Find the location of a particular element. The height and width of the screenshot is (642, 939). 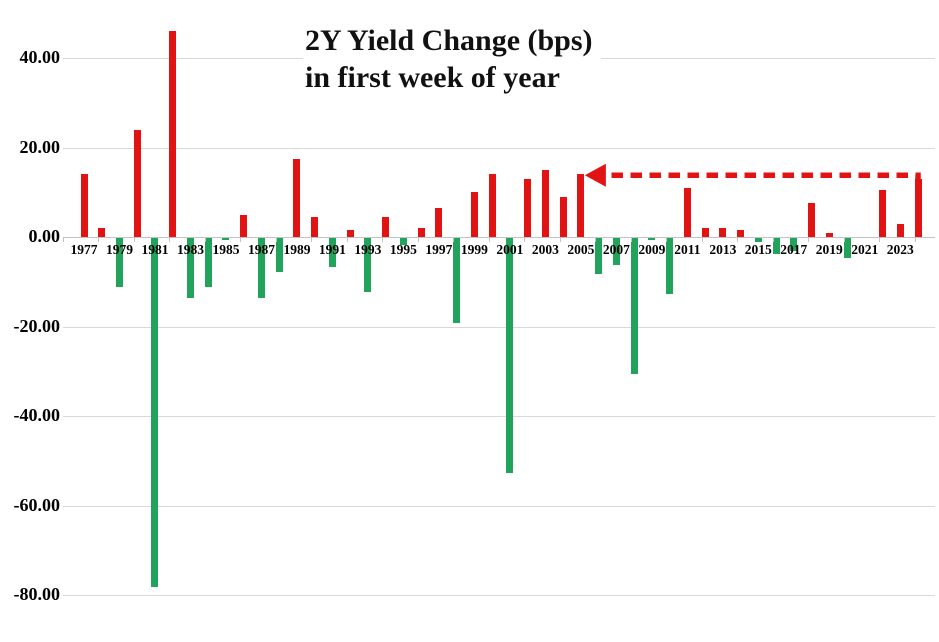

bar-2003 is located at coordinates (545, 203).